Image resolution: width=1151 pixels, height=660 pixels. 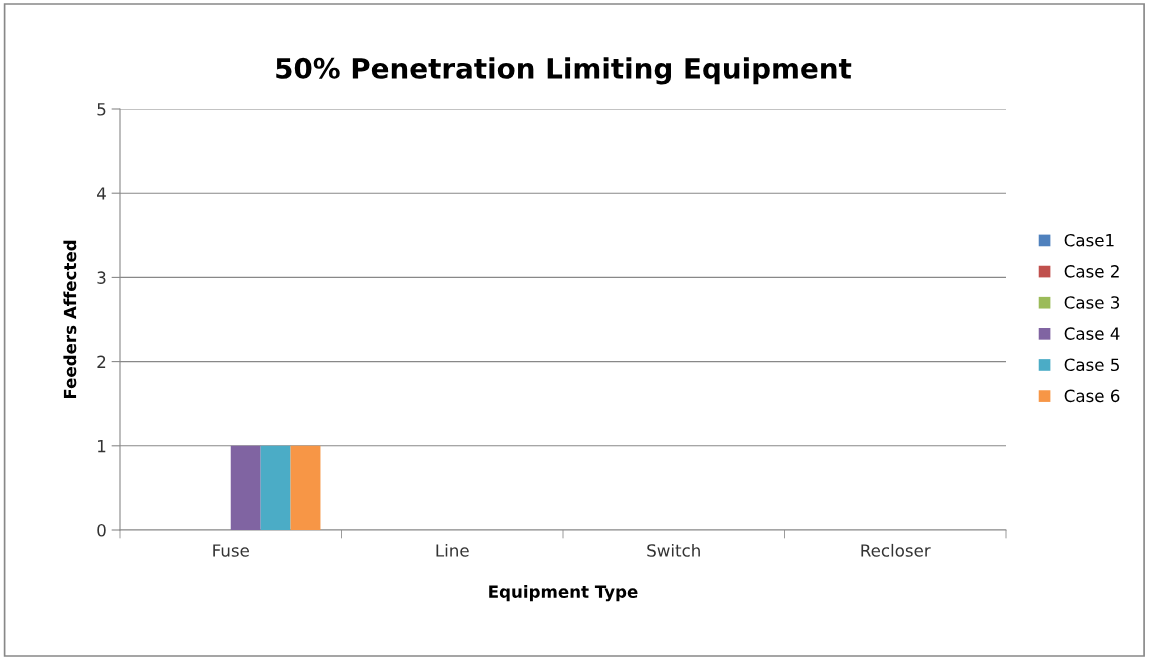 I want to click on y-axis-title: Feeders Affected, so click(x=70, y=319).